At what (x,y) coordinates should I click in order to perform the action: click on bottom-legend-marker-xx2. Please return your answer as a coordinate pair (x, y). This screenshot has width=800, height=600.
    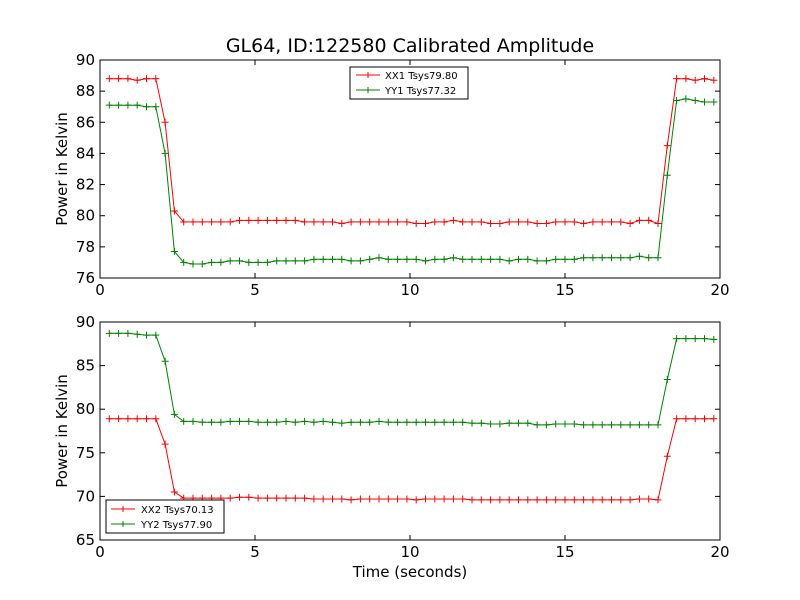
    Looking at the image, I should click on (123, 509).